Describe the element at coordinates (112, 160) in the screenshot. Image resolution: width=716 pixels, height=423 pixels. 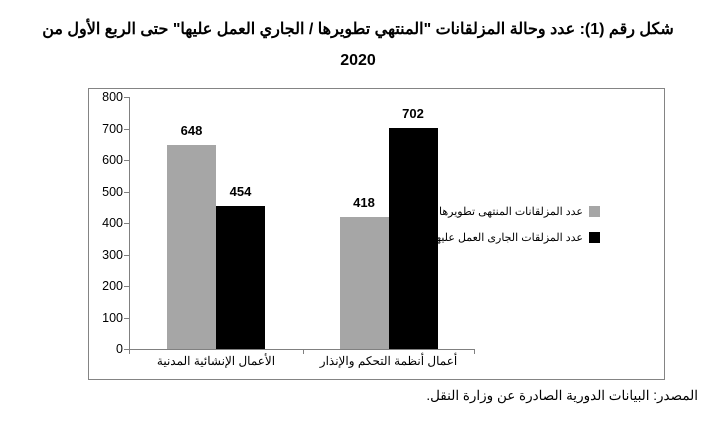
I see `y-axis-tick-label: 600` at that location.